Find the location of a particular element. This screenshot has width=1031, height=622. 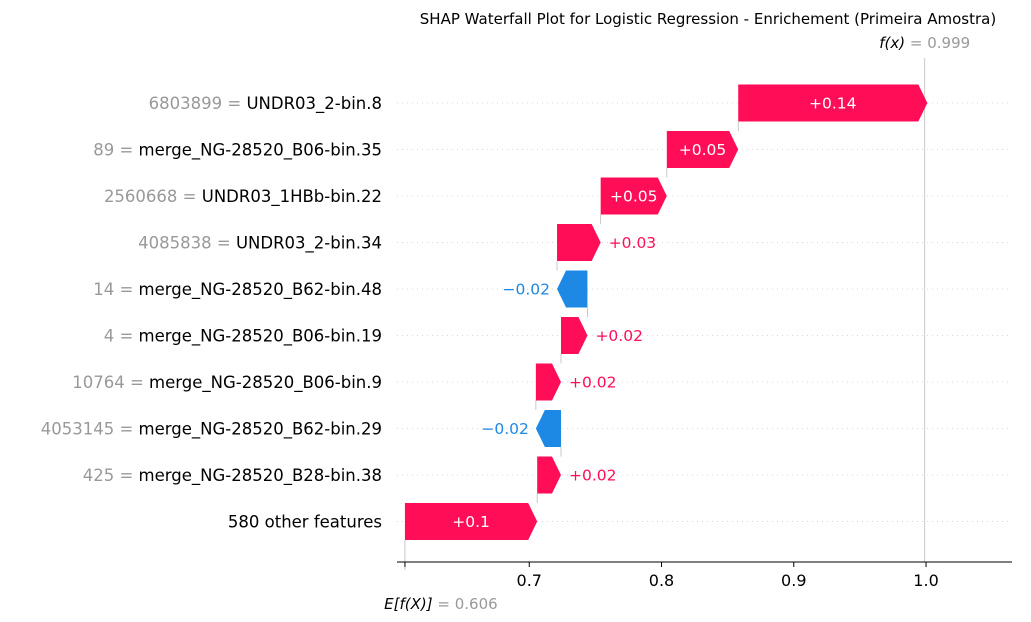

bar-value-label: +0.03 is located at coordinates (633, 243).